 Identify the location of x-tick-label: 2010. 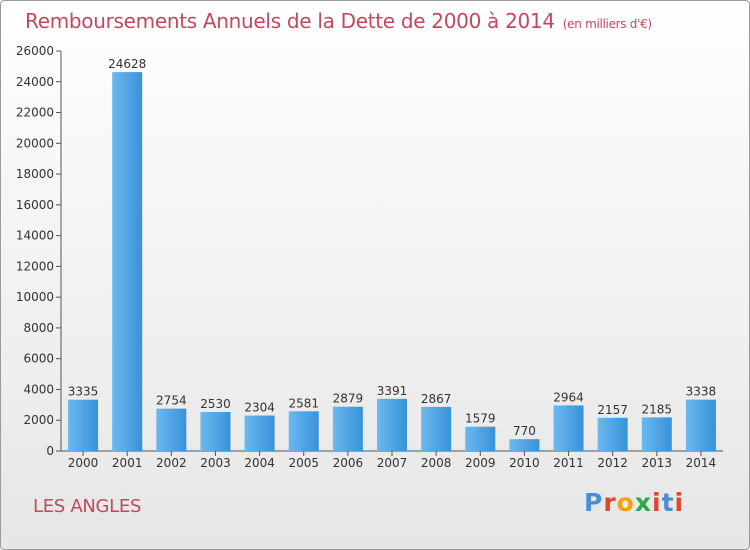
(524, 463).